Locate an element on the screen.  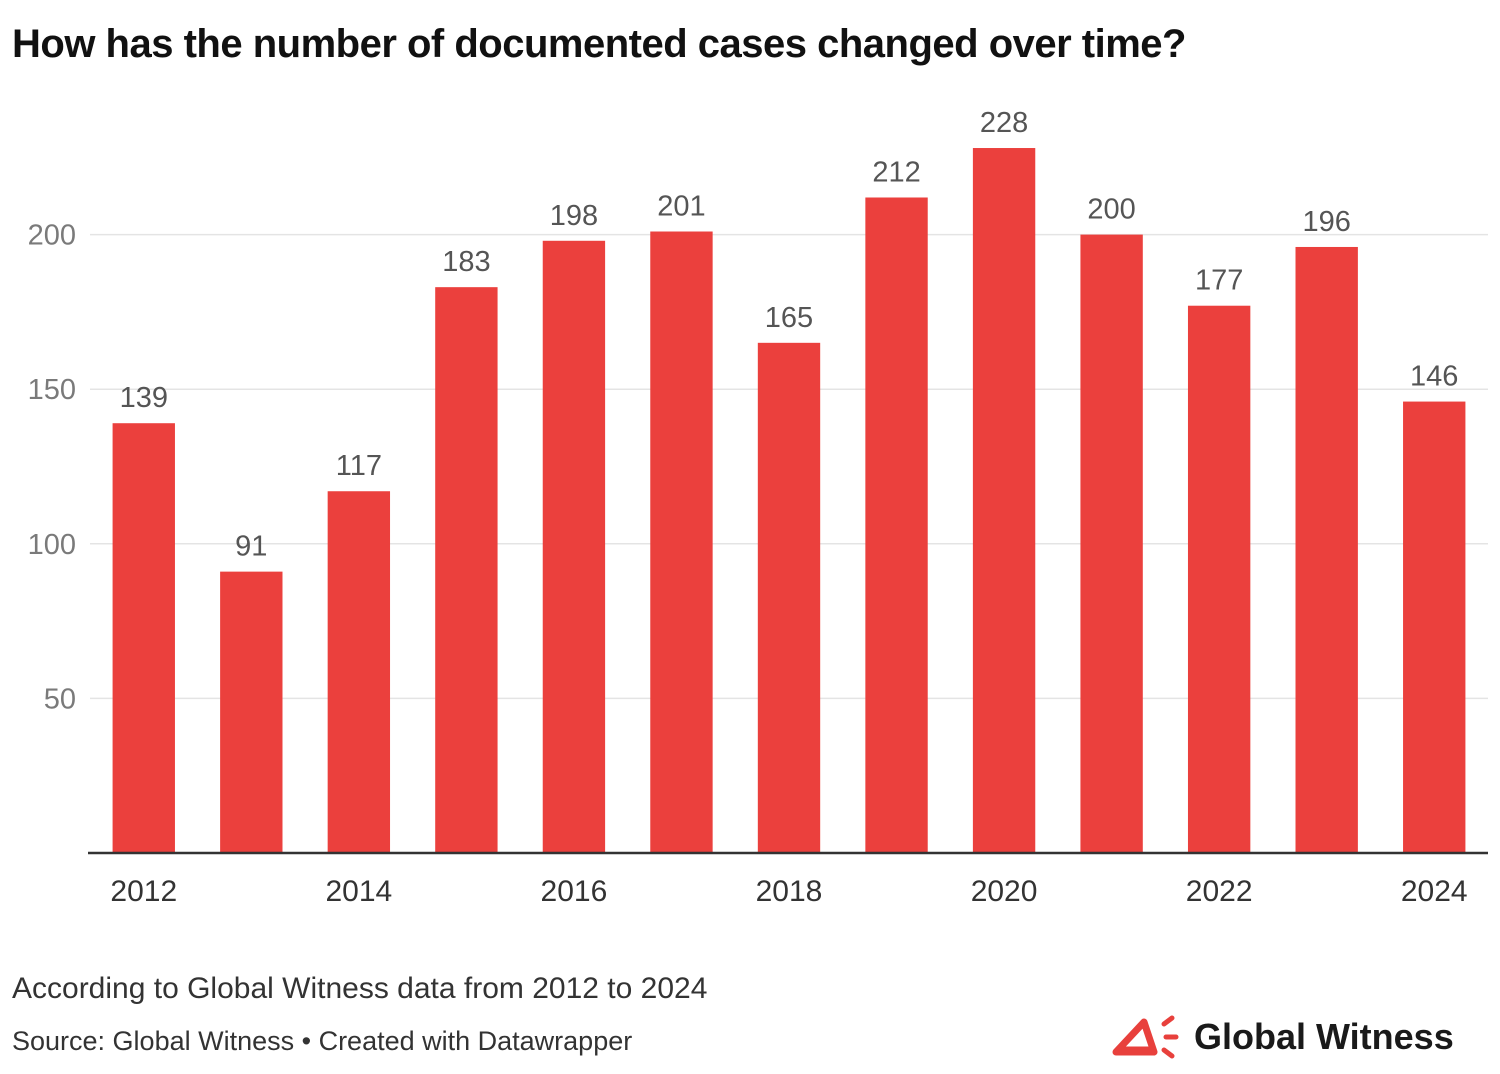
bar-2015 is located at coordinates (466, 570).